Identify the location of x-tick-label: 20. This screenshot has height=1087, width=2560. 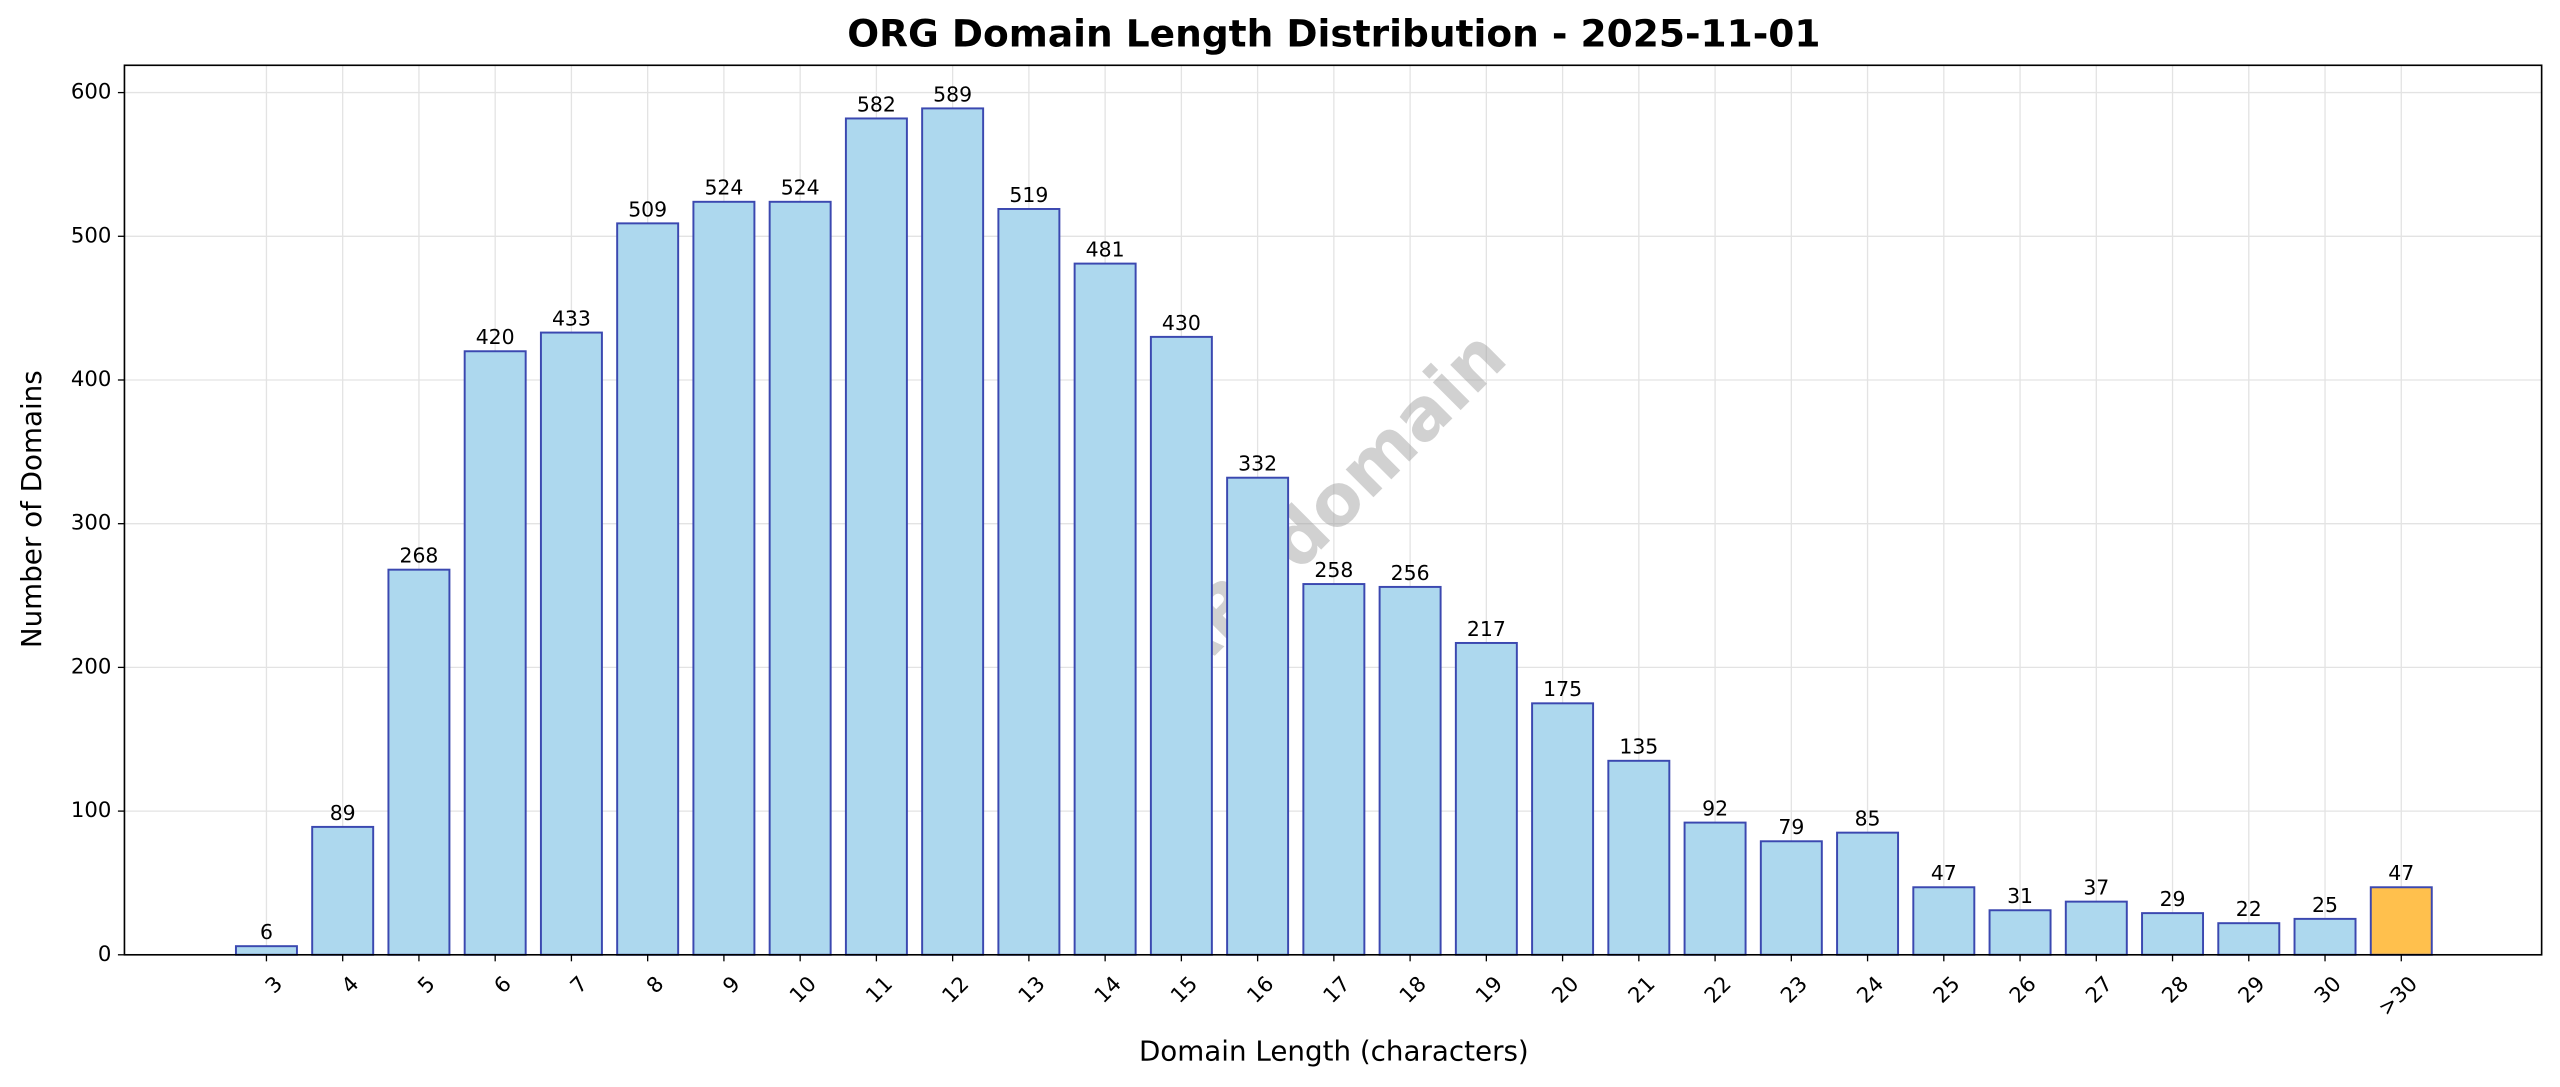
(1565, 990).